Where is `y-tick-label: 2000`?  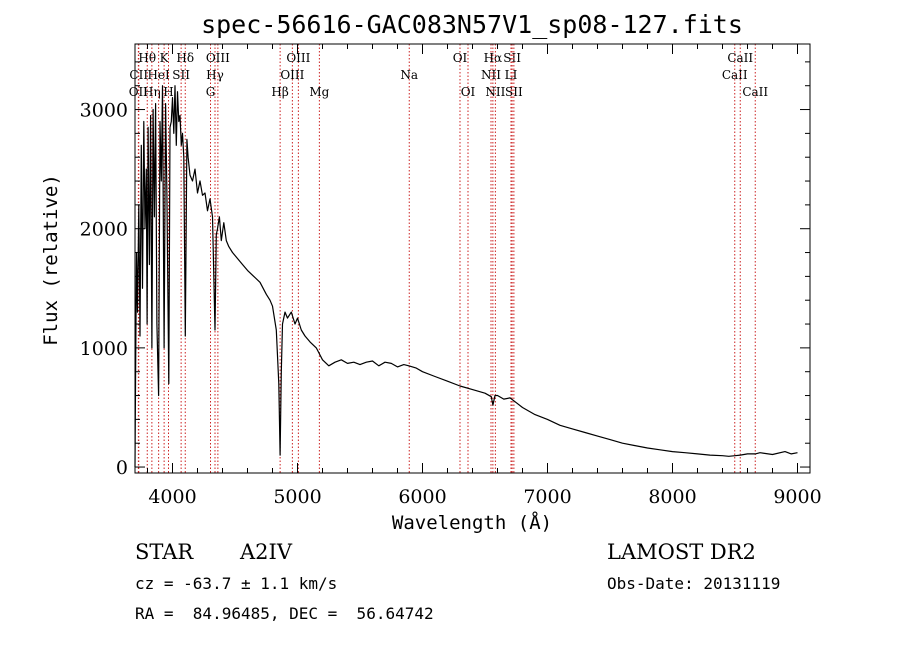
y-tick-label: 2000 is located at coordinates (104, 230).